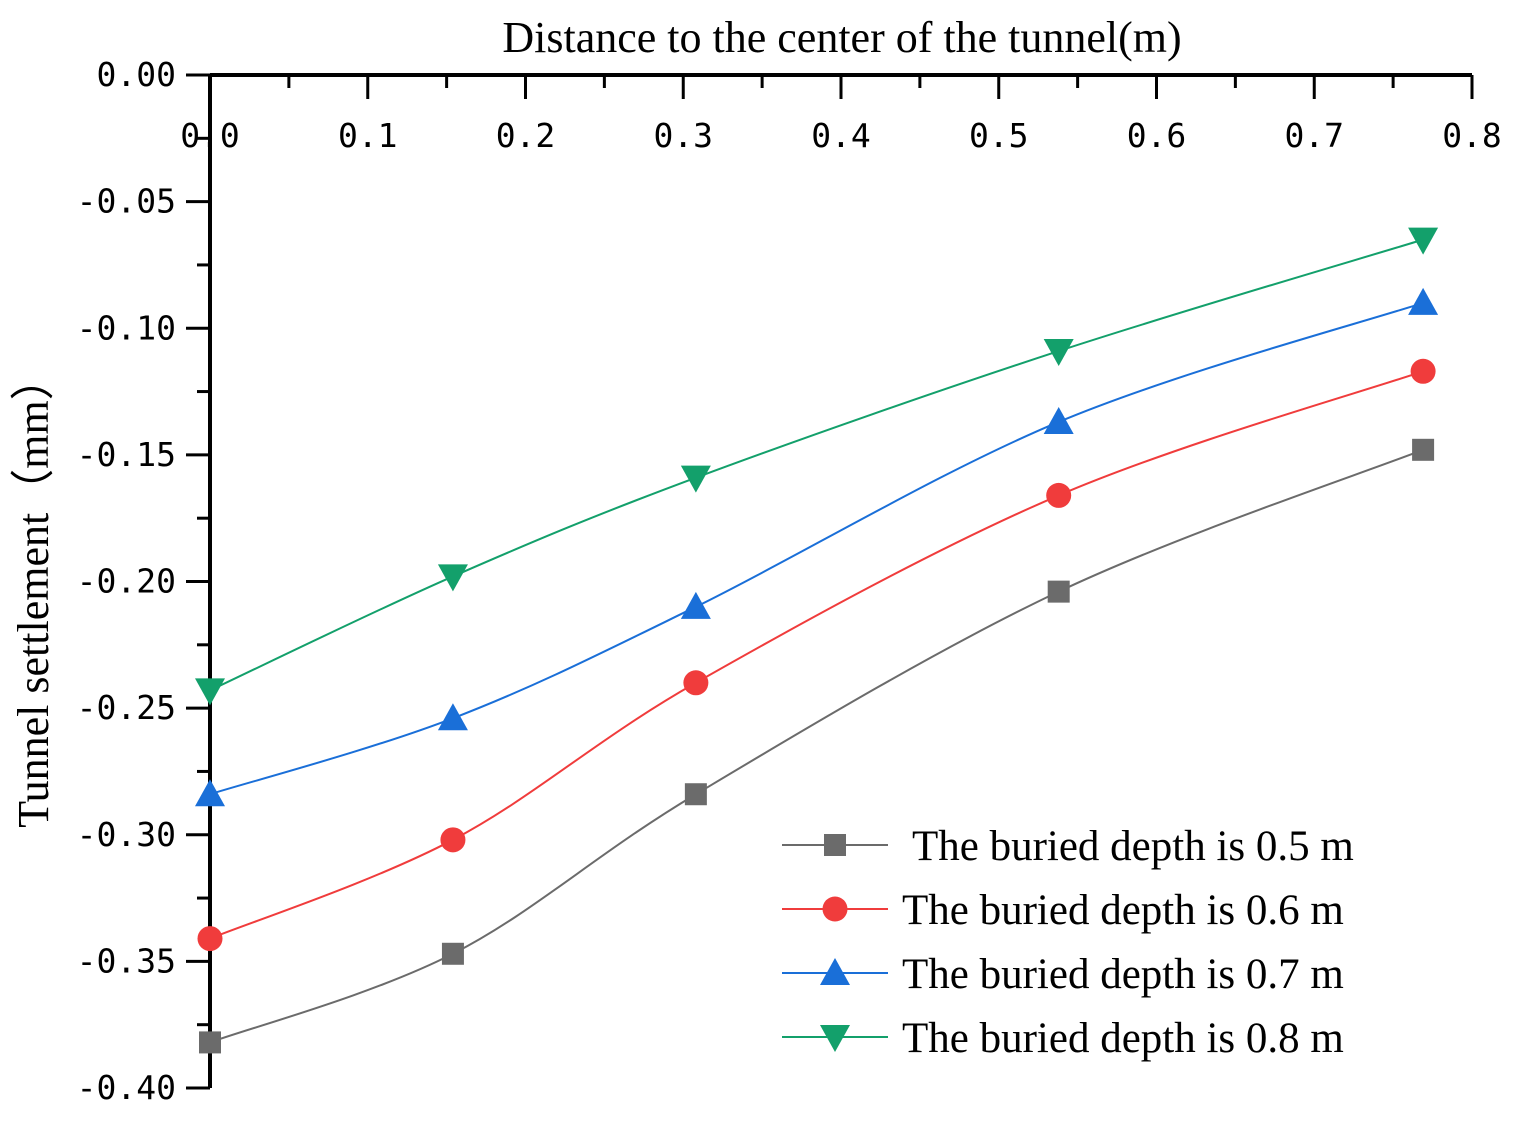 Image resolution: width=1514 pixels, height=1130 pixels. Describe the element at coordinates (210, 135) in the screenshot. I see `x-tick-label: 0.0` at that location.